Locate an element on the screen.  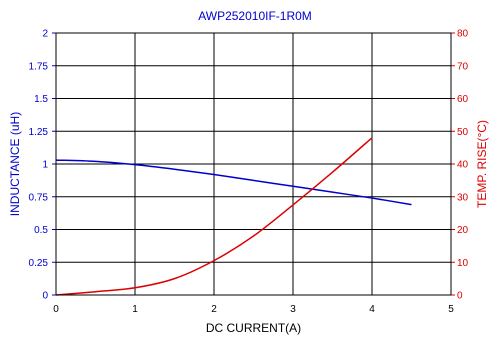
x-tick-label: 2 is located at coordinates (214, 309).